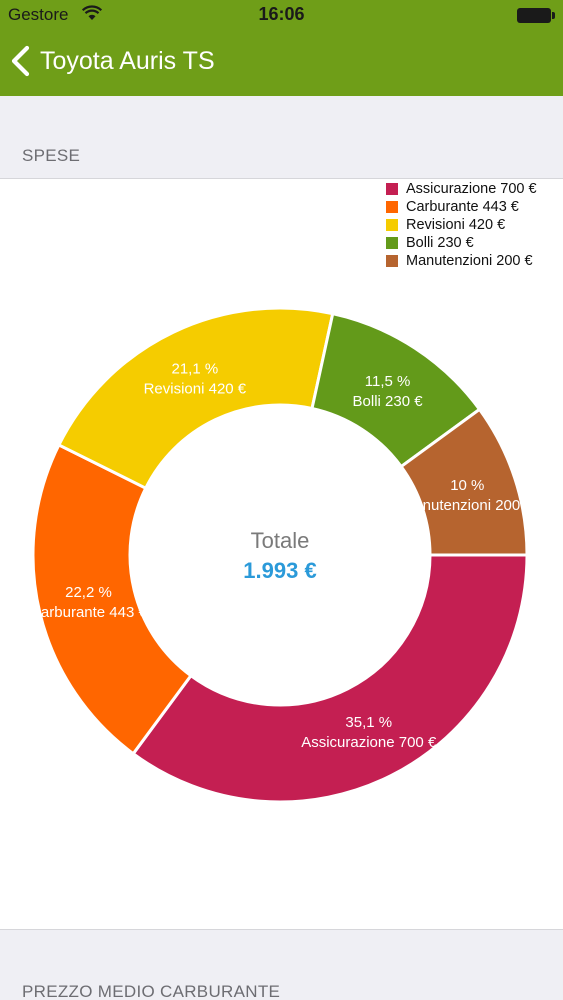 The height and width of the screenshot is (1000, 563). I want to click on legend-item-revisioni: Revisioni 420 €, so click(461, 225).